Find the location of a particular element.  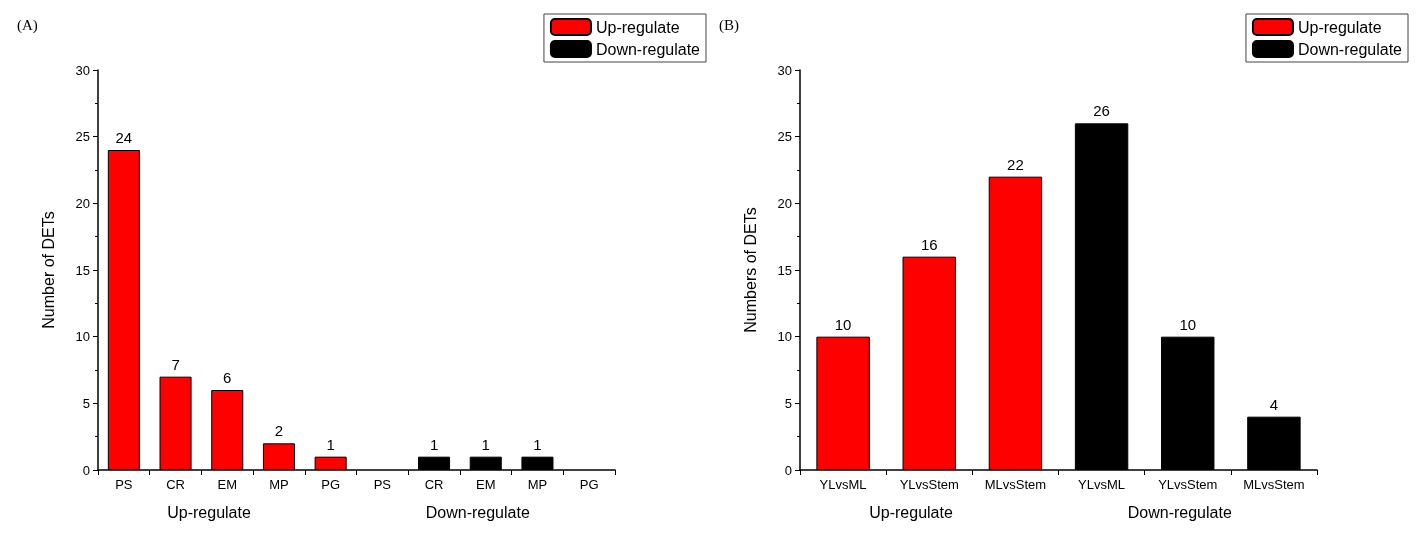

y-axis-title: Numbers of DETs is located at coordinates (750, 270).